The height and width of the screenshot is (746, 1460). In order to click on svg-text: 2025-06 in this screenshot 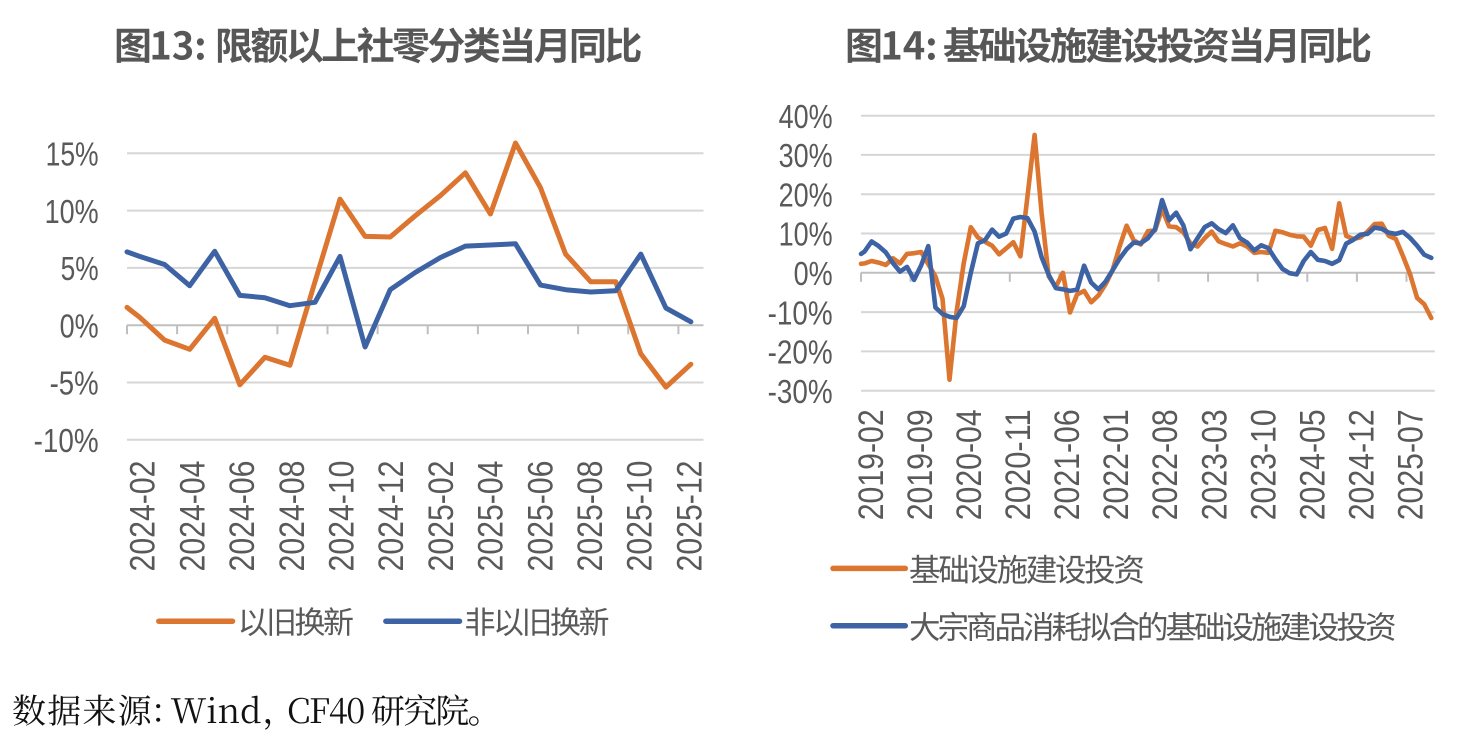, I will do `click(540, 516)`.